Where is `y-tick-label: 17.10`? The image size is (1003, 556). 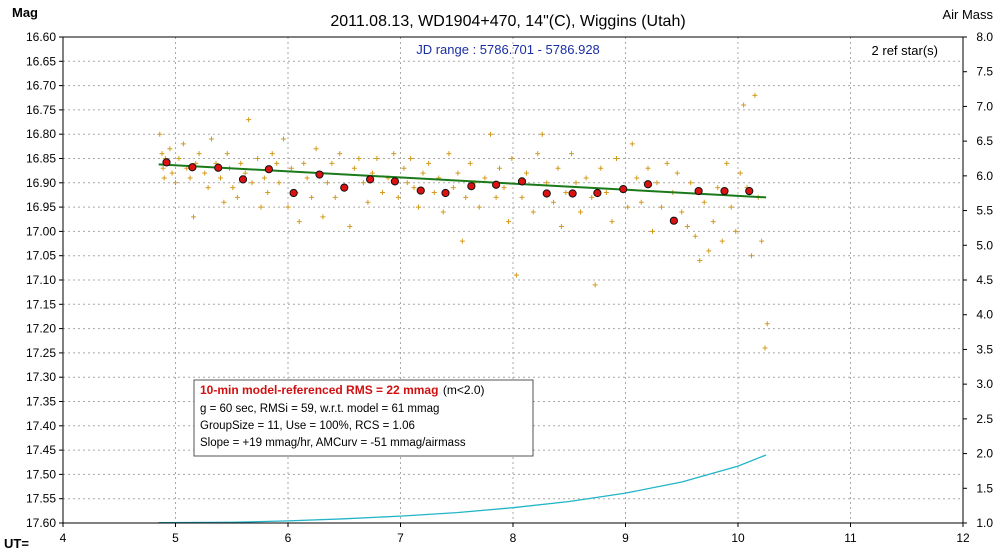
y-tick-label: 17.10 is located at coordinates (41, 280).